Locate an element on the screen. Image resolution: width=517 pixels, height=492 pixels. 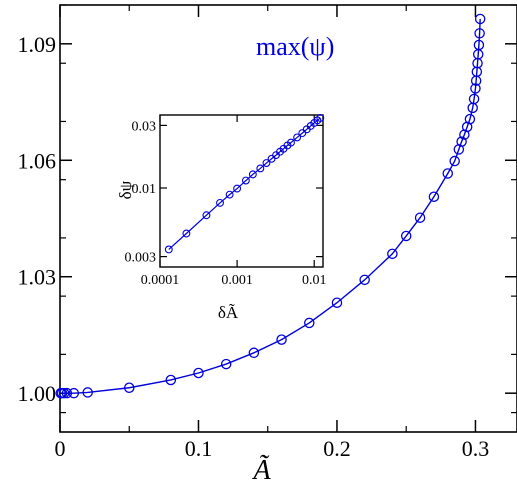
inset-background is located at coordinates (241, 191).